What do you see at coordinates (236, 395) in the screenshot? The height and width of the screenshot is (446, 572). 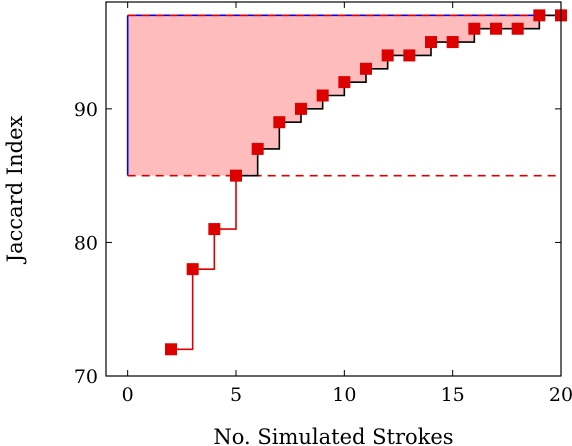 I see `x-tick-label: 5` at bounding box center [236, 395].